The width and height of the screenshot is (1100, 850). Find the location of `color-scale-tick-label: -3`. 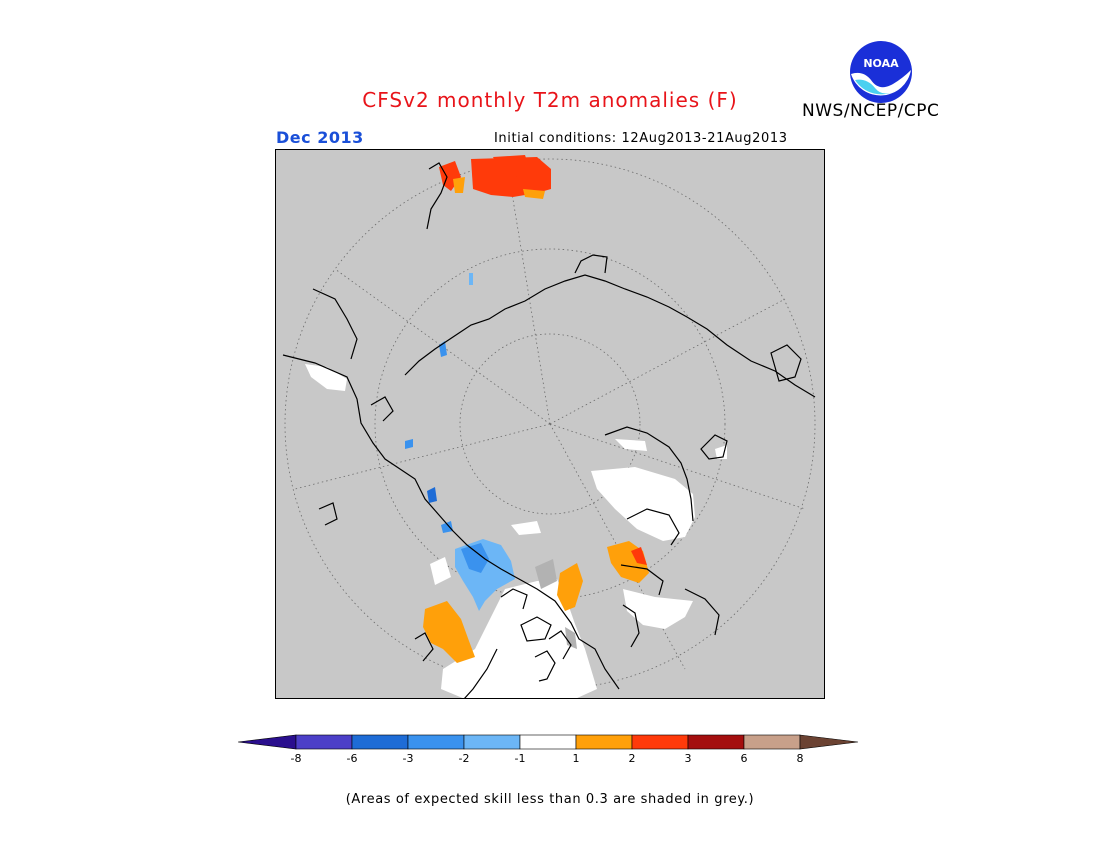

color-scale-tick-label: -3 is located at coordinates (408, 758).